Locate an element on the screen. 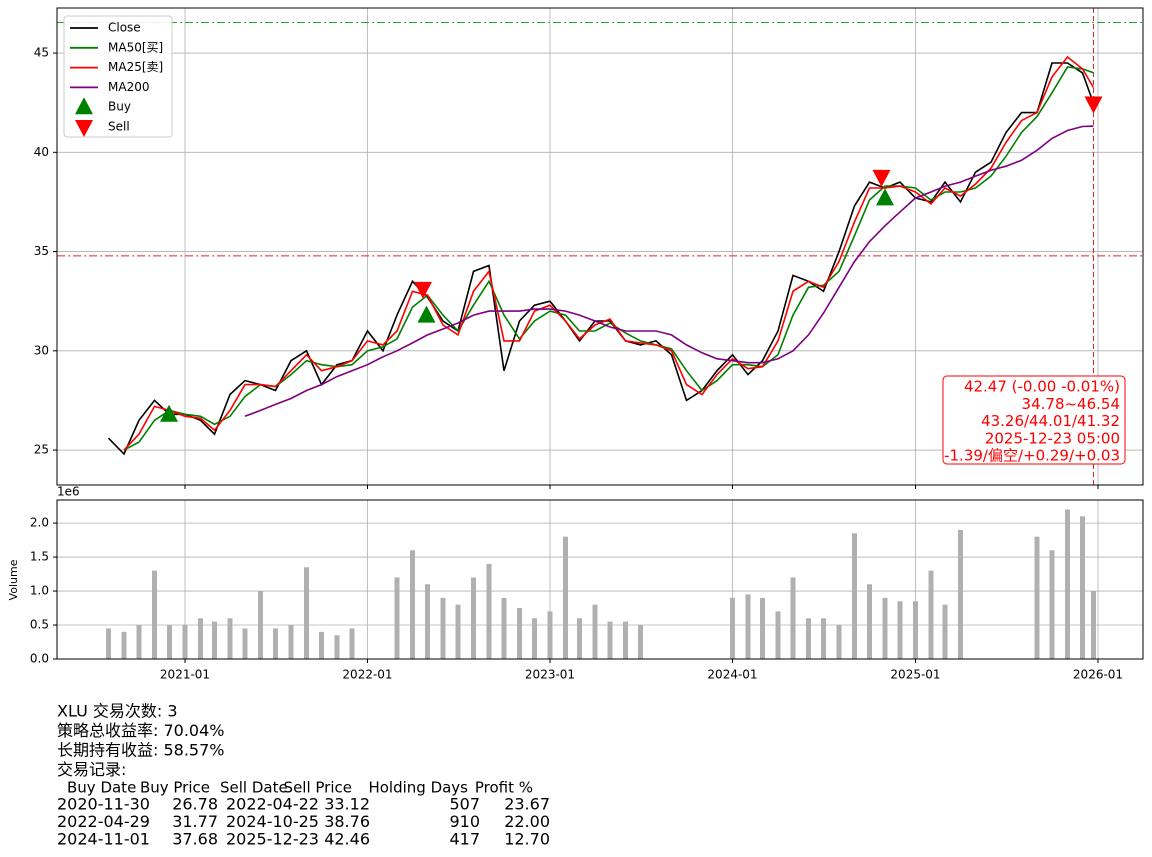 This screenshot has width=1152, height=857. table-cell: 12.70 is located at coordinates (527, 839).